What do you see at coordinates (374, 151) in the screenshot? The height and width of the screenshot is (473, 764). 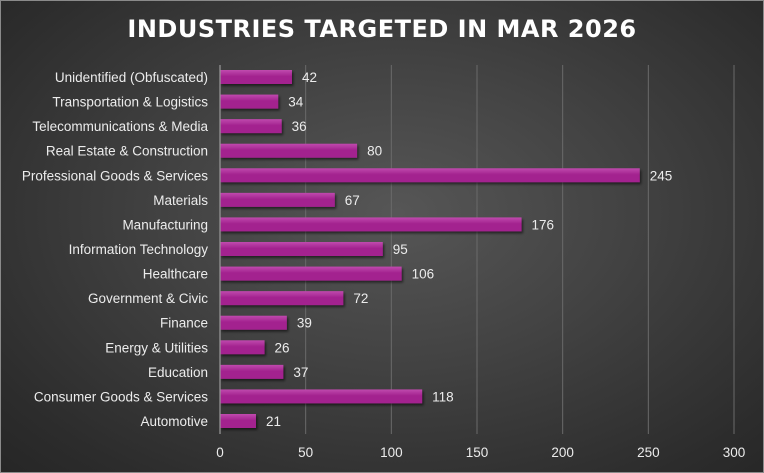 I see `data-label: 80` at bounding box center [374, 151].